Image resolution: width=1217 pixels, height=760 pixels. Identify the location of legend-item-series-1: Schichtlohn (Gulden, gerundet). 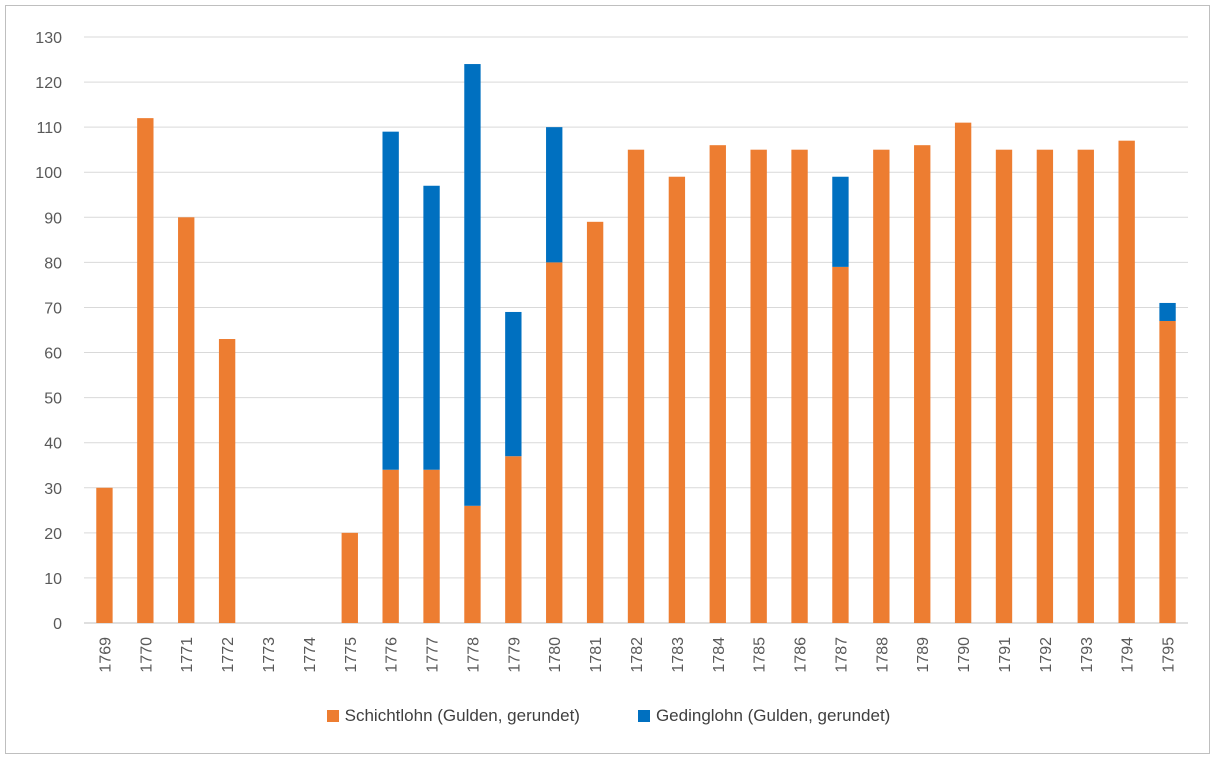
(453, 716).